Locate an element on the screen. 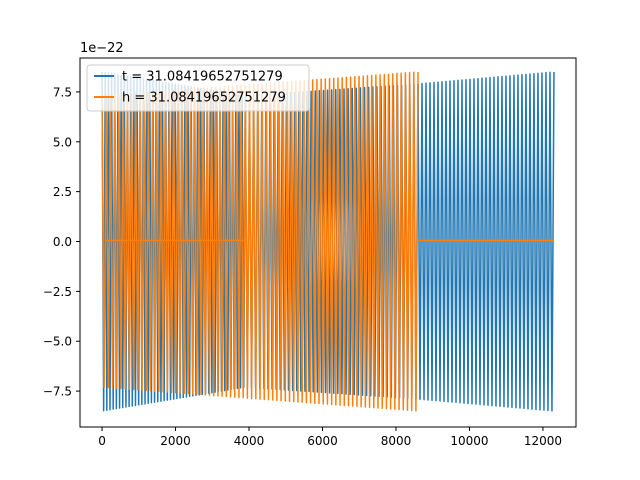  y-tick-label: −7.5 is located at coordinates (57, 392).